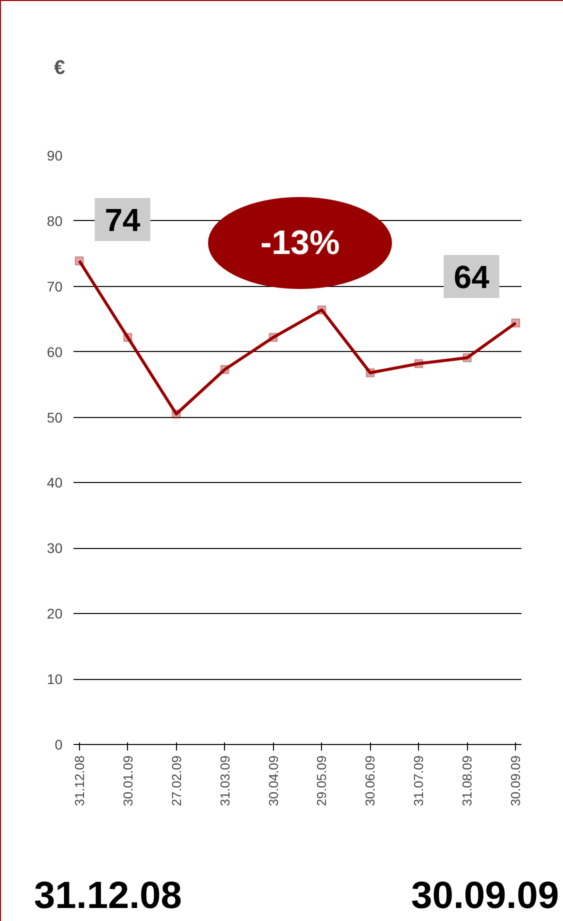  Describe the element at coordinates (472, 277) in the screenshot. I see `annotation: 64` at that location.